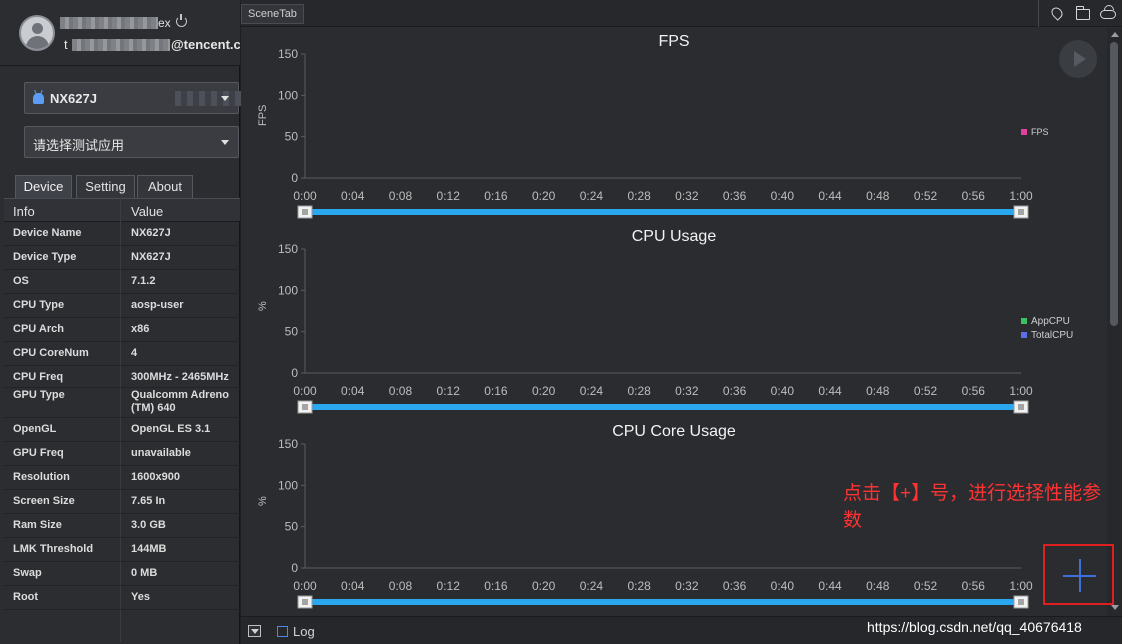 Image resolution: width=1122 pixels, height=644 pixels. What do you see at coordinates (37, 525) in the screenshot?
I see `row-key: Ram Size` at bounding box center [37, 525].